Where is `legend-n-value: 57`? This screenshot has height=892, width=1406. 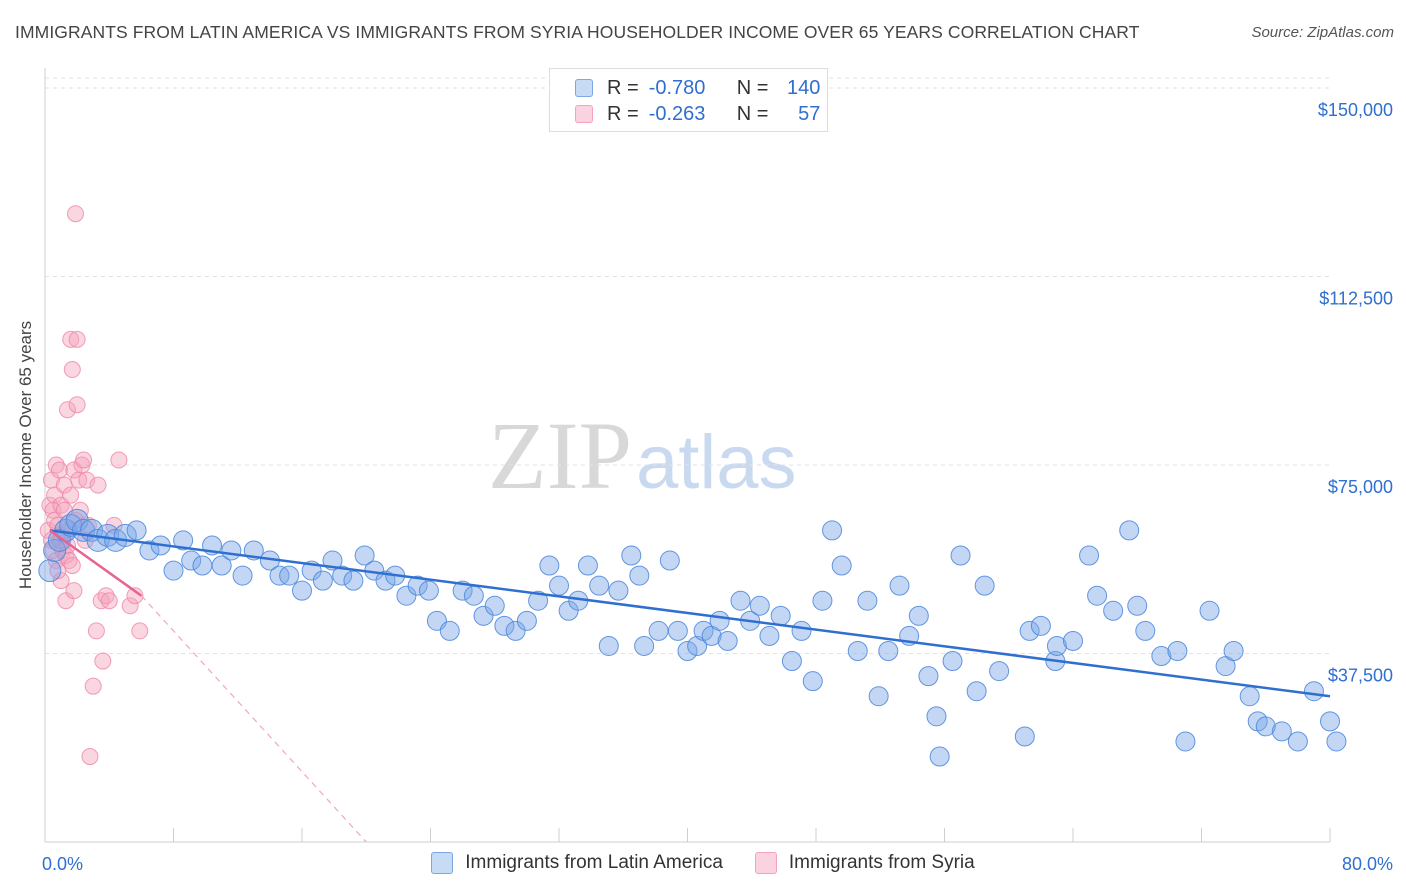
legend-n-value: 57 is located at coordinates (809, 113).